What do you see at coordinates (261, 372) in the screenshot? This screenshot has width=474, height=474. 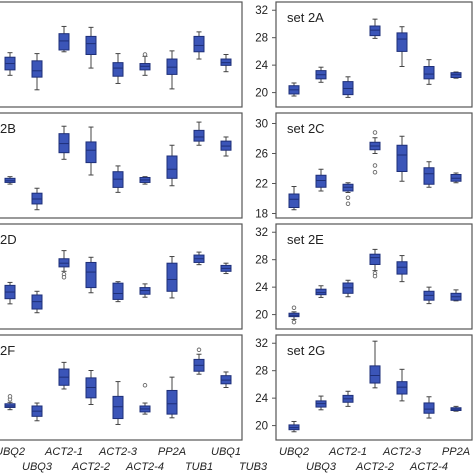 I see `y-tick-label: 28` at bounding box center [261, 372].